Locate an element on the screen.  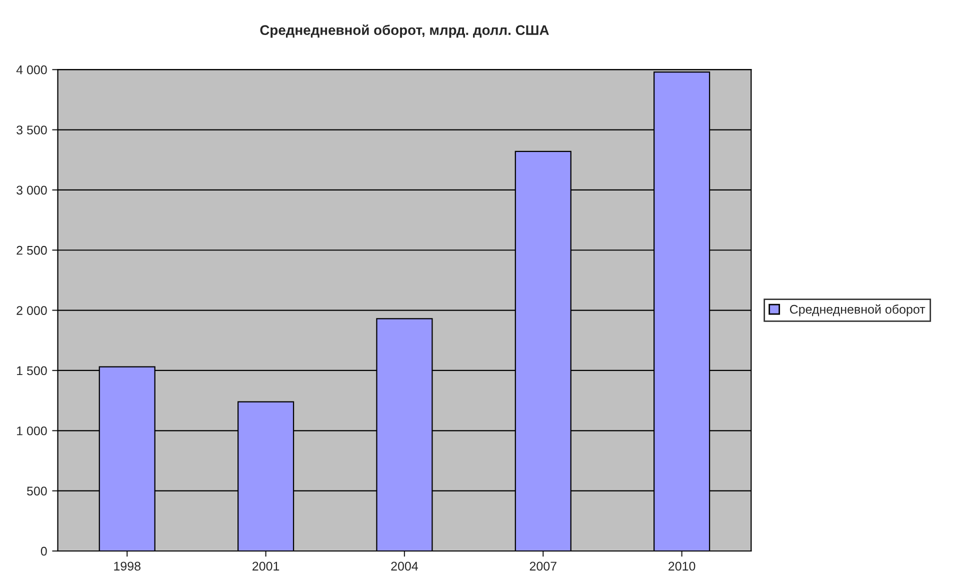
x-tick-label: 2004 is located at coordinates (404, 566).